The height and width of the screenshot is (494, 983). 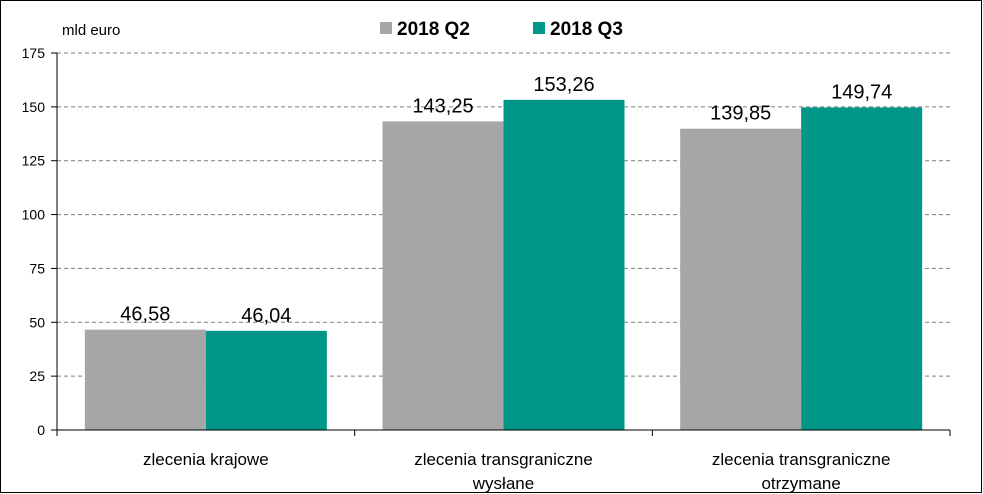 I want to click on bar-value-label: 143,25, so click(x=442, y=106).